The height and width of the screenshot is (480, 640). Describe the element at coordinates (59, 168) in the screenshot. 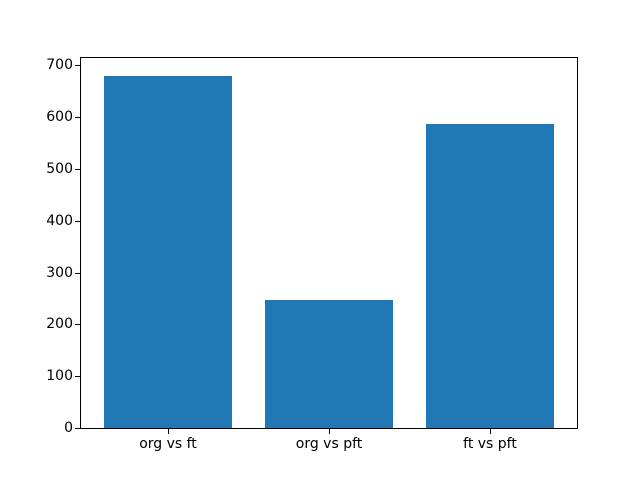

I see `y-tick-label: 500` at that location.